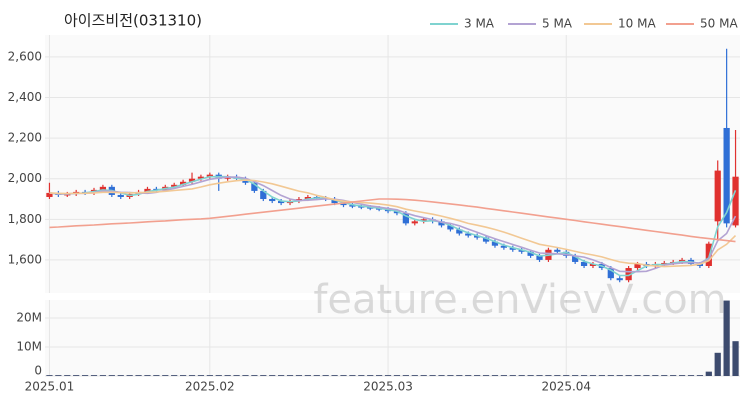 This screenshot has width=750, height=400. What do you see at coordinates (133, 21) in the screenshot?
I see `chart-title: 아이즈비전(031310)` at bounding box center [133, 21].